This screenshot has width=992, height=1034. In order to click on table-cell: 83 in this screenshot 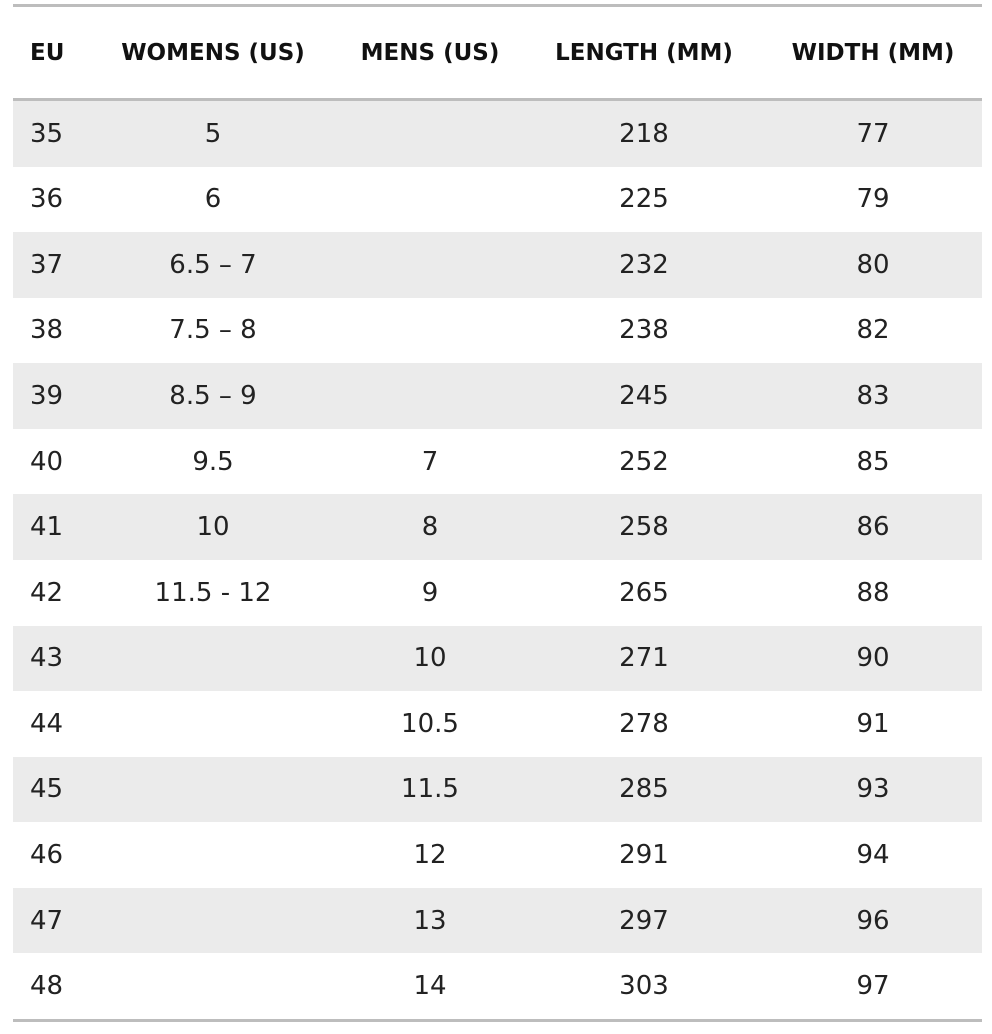, I will do `click(873, 396)`.